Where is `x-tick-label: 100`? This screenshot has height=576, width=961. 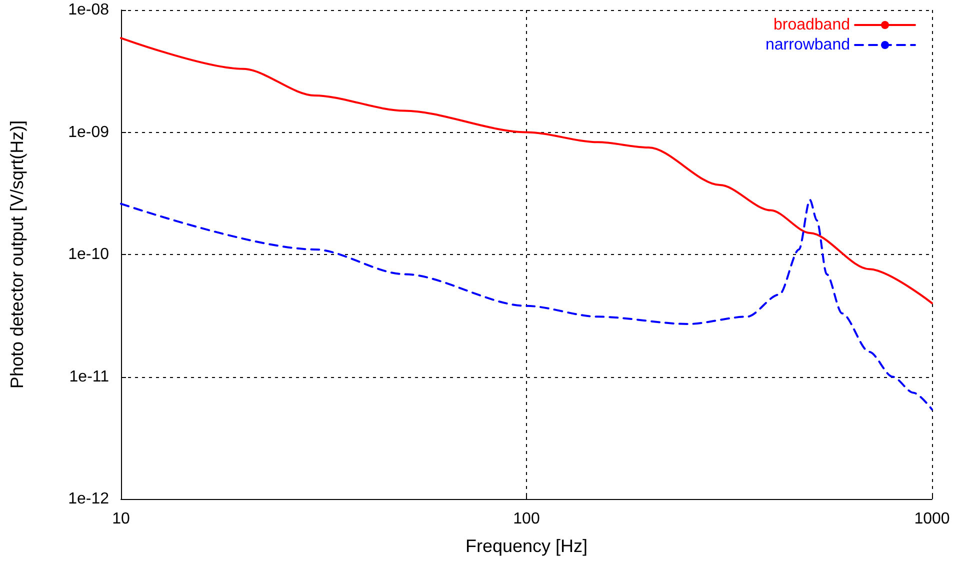 x-tick-label: 100 is located at coordinates (526, 519).